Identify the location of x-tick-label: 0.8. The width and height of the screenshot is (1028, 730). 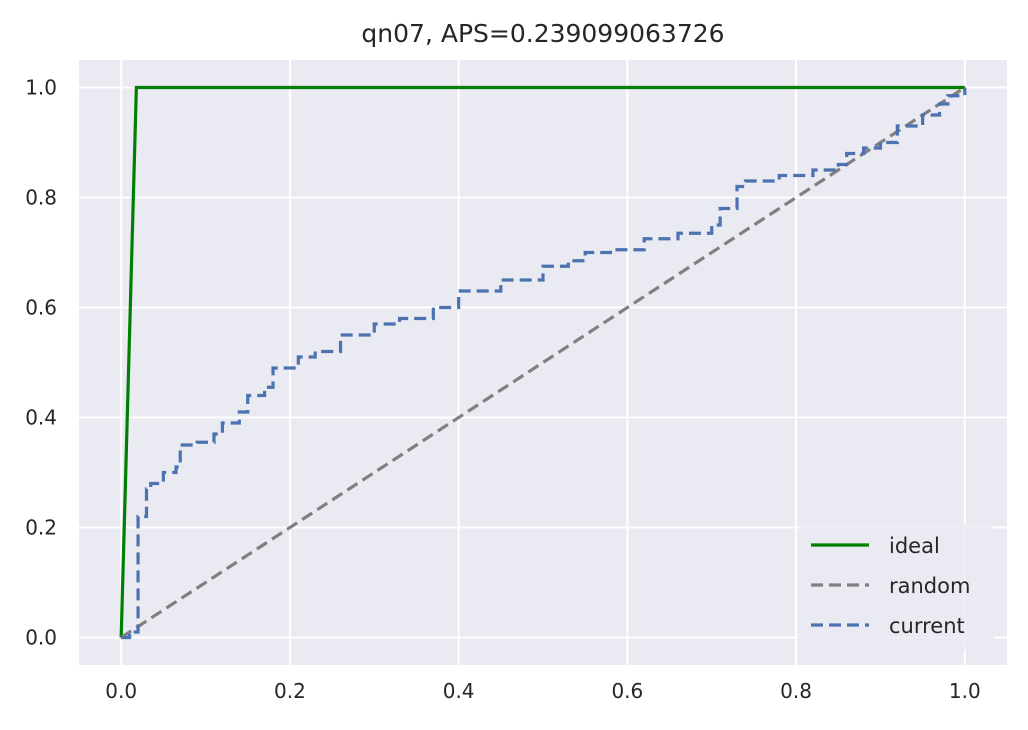
(796, 691).